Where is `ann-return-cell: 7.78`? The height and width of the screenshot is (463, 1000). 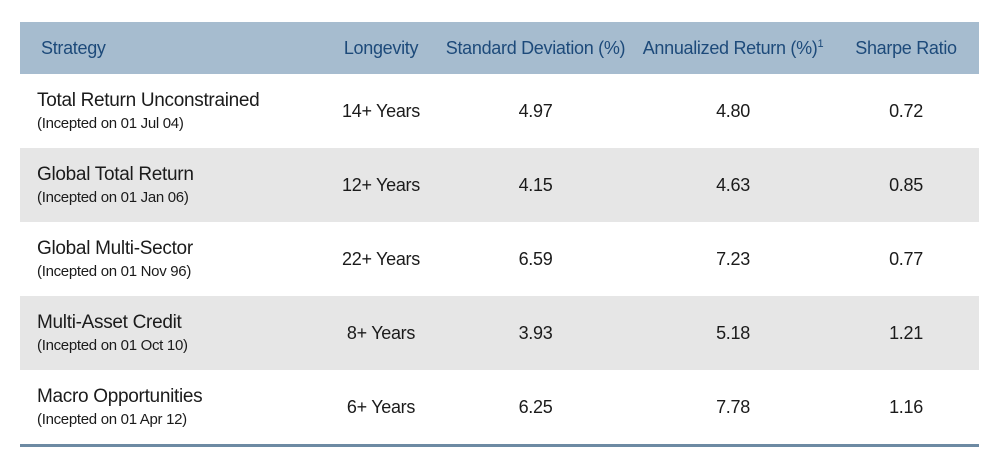 ann-return-cell: 7.78 is located at coordinates (733, 406).